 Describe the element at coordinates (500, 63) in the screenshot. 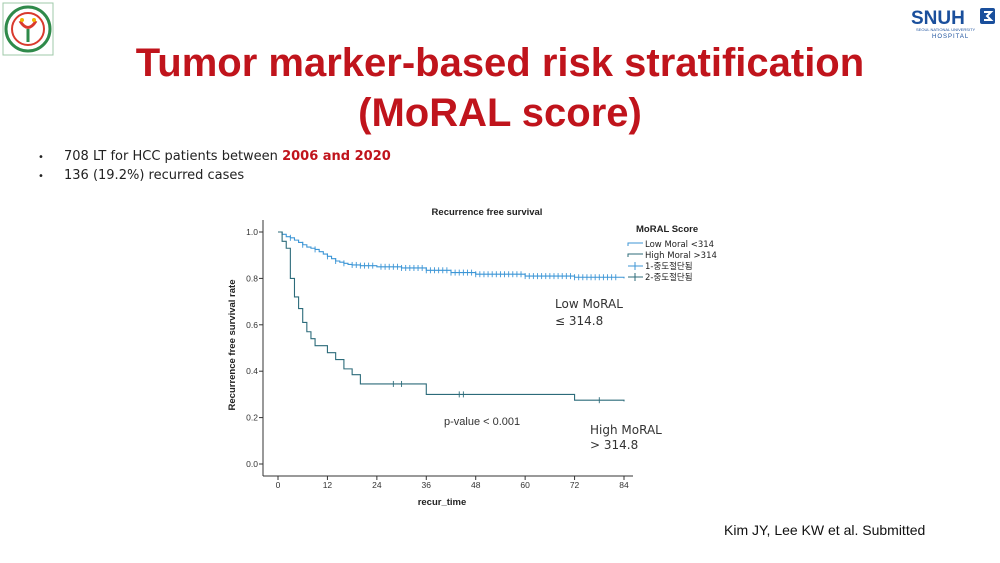

I see `title-line-1: Tumor marker-based risk stratification` at that location.